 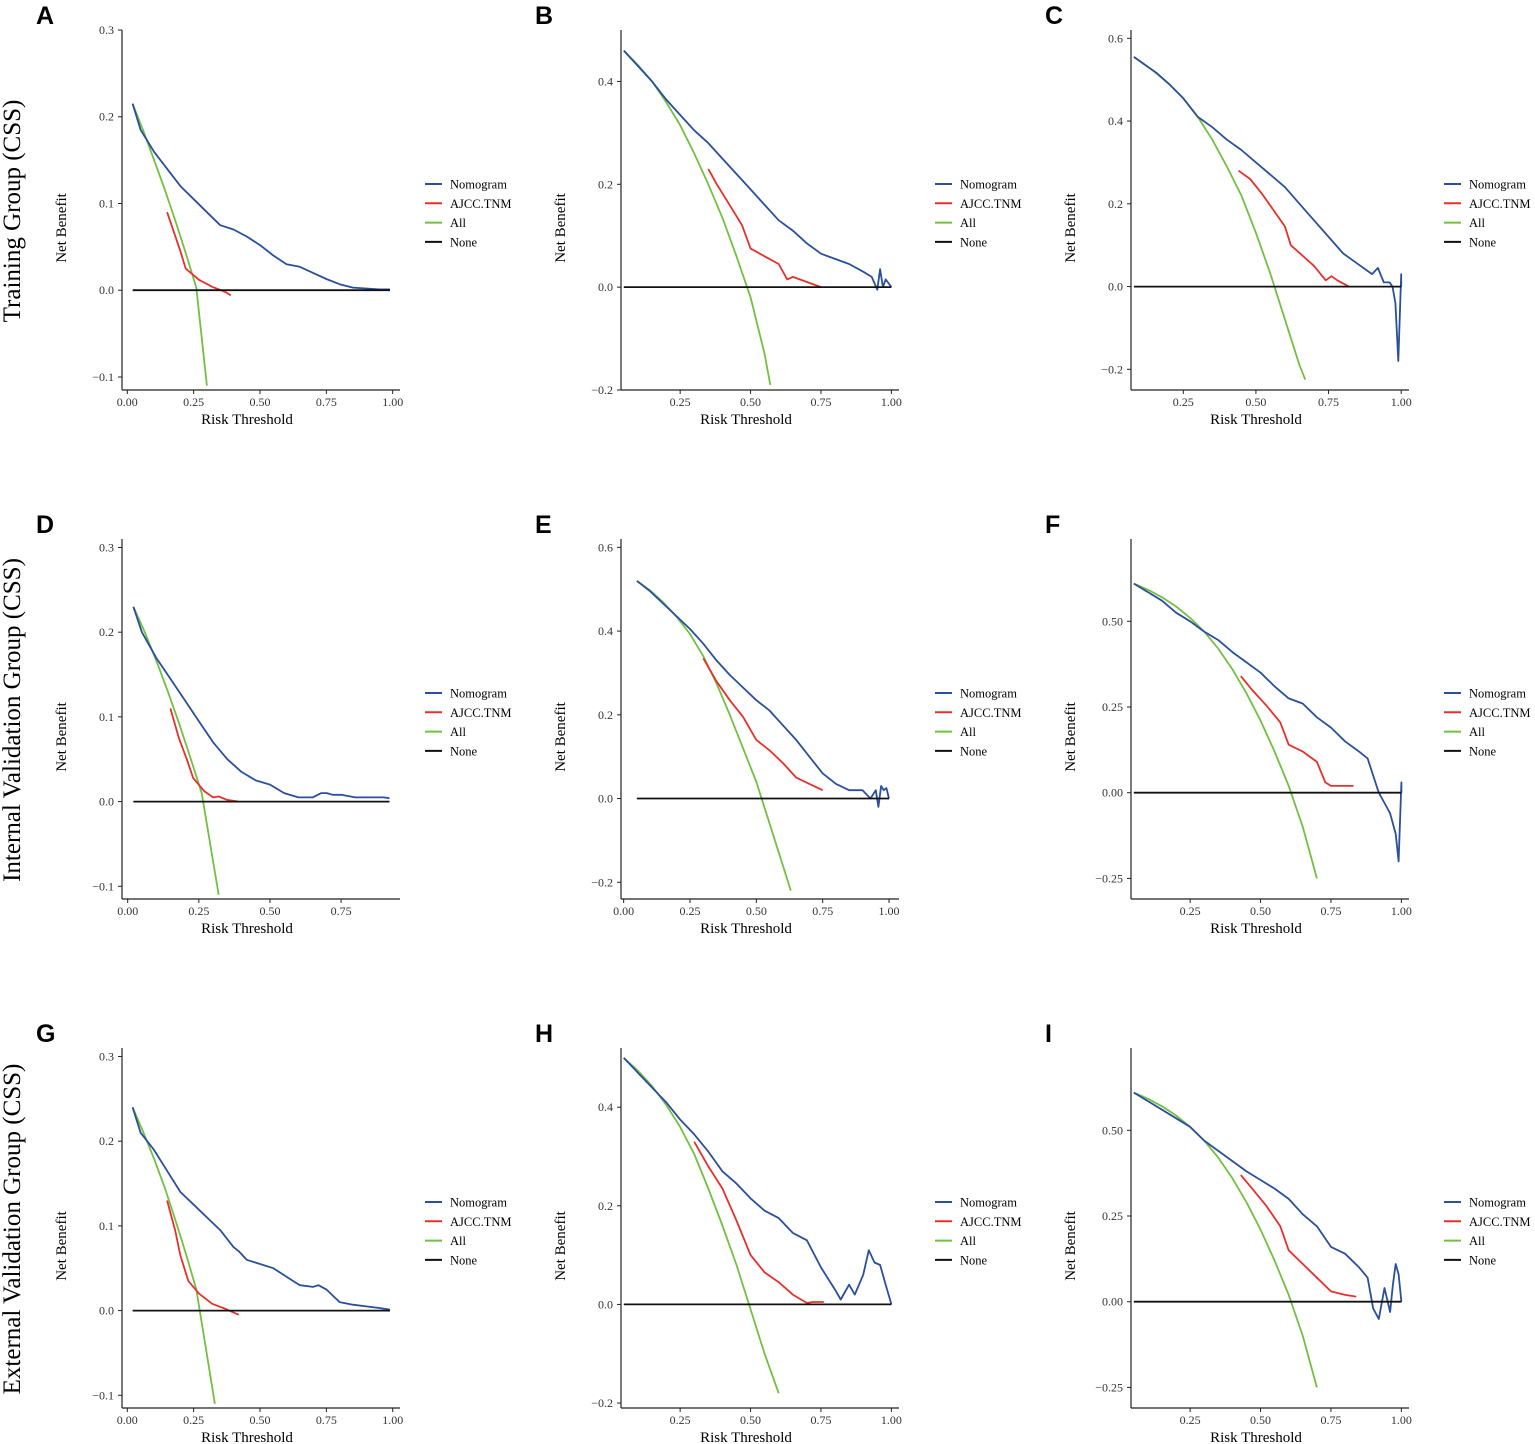 What do you see at coordinates (605, 1107) in the screenshot?
I see `y-tick-label: 0.4` at bounding box center [605, 1107].